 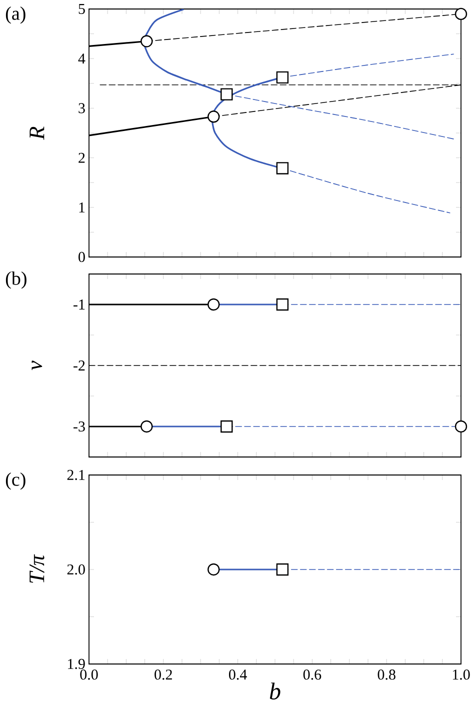 What do you see at coordinates (312, 675) in the screenshot?
I see `x-tick-label: 0.6` at bounding box center [312, 675].